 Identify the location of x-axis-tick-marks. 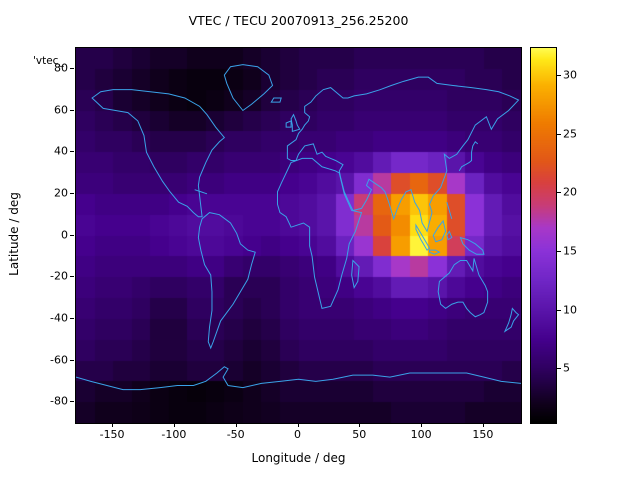
(297, 425).